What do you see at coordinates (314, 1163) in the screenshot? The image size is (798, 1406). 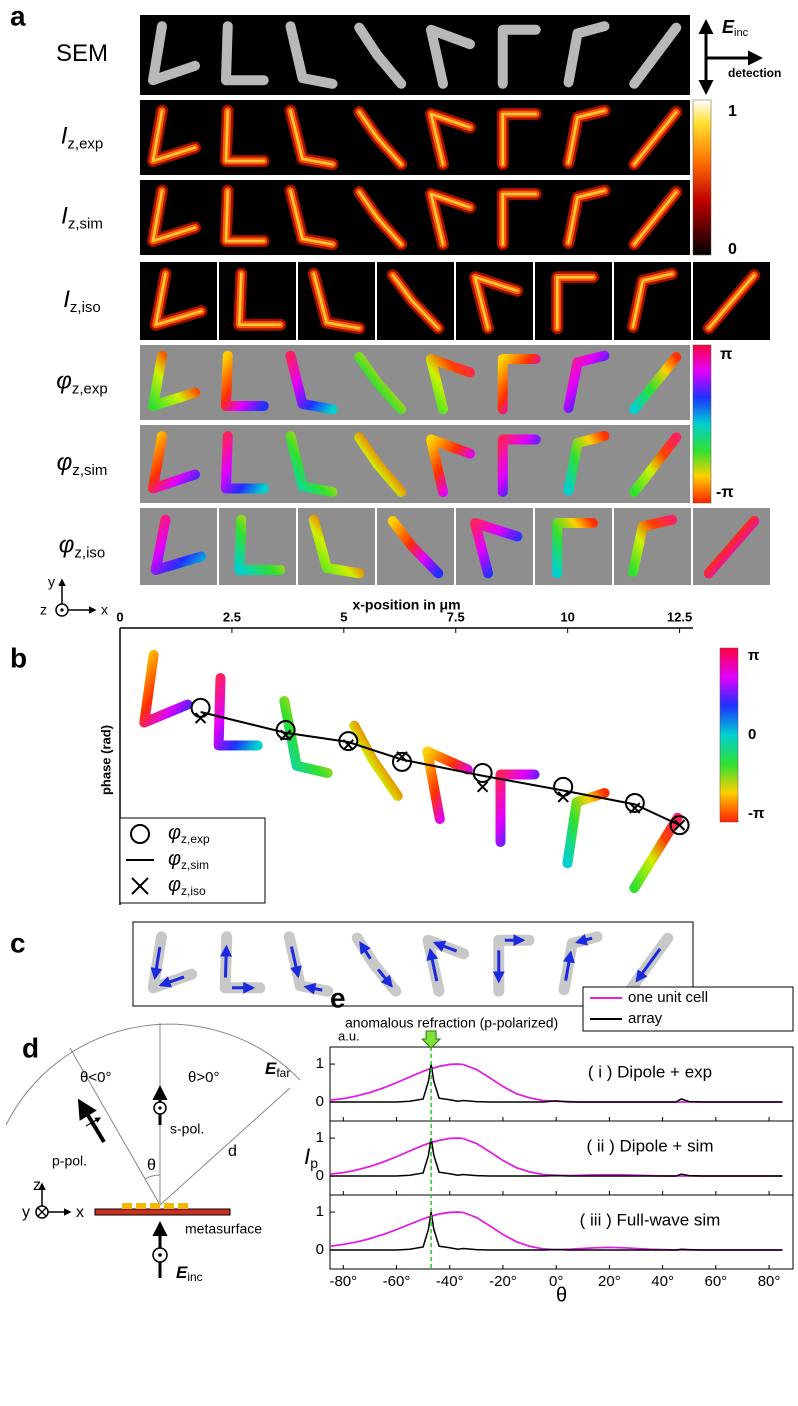 I see `subscript: p` at bounding box center [314, 1163].